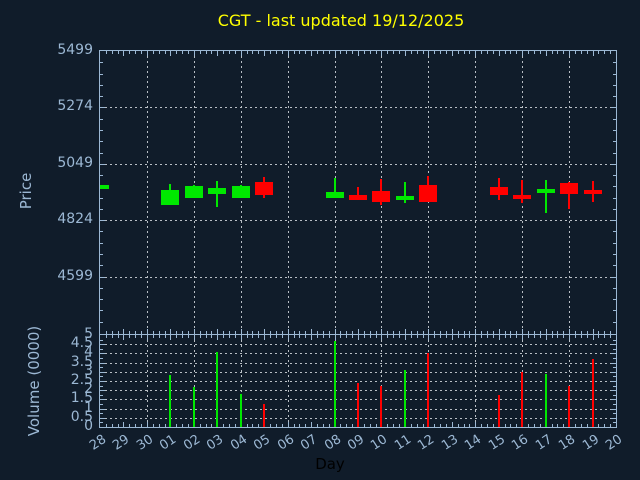 The width and height of the screenshot is (640, 480). What do you see at coordinates (81, 380) in the screenshot?
I see `volume-tick-label: 2.5` at bounding box center [81, 380].